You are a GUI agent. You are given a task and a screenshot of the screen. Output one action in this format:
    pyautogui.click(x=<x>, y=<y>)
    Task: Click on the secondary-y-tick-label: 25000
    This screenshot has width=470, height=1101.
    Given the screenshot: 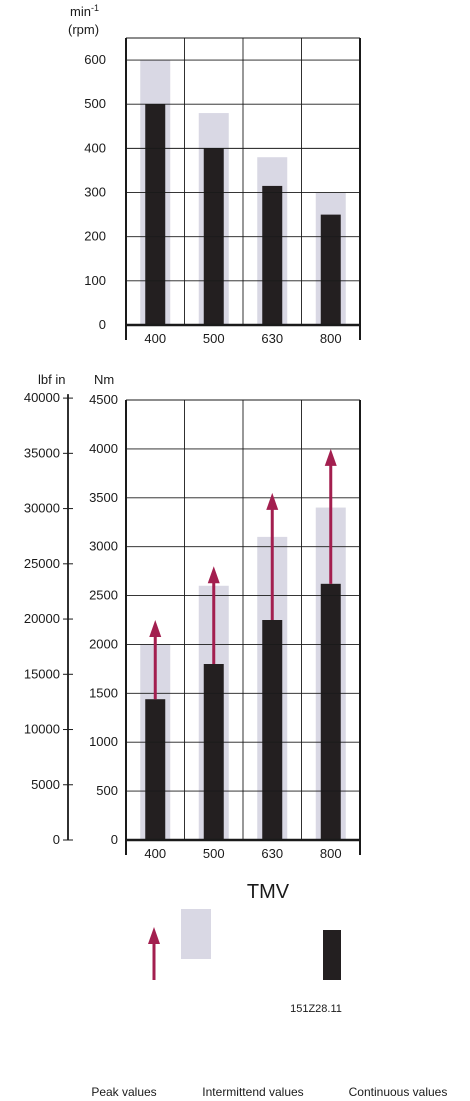 What is the action you would take?
    pyautogui.click(x=42, y=563)
    